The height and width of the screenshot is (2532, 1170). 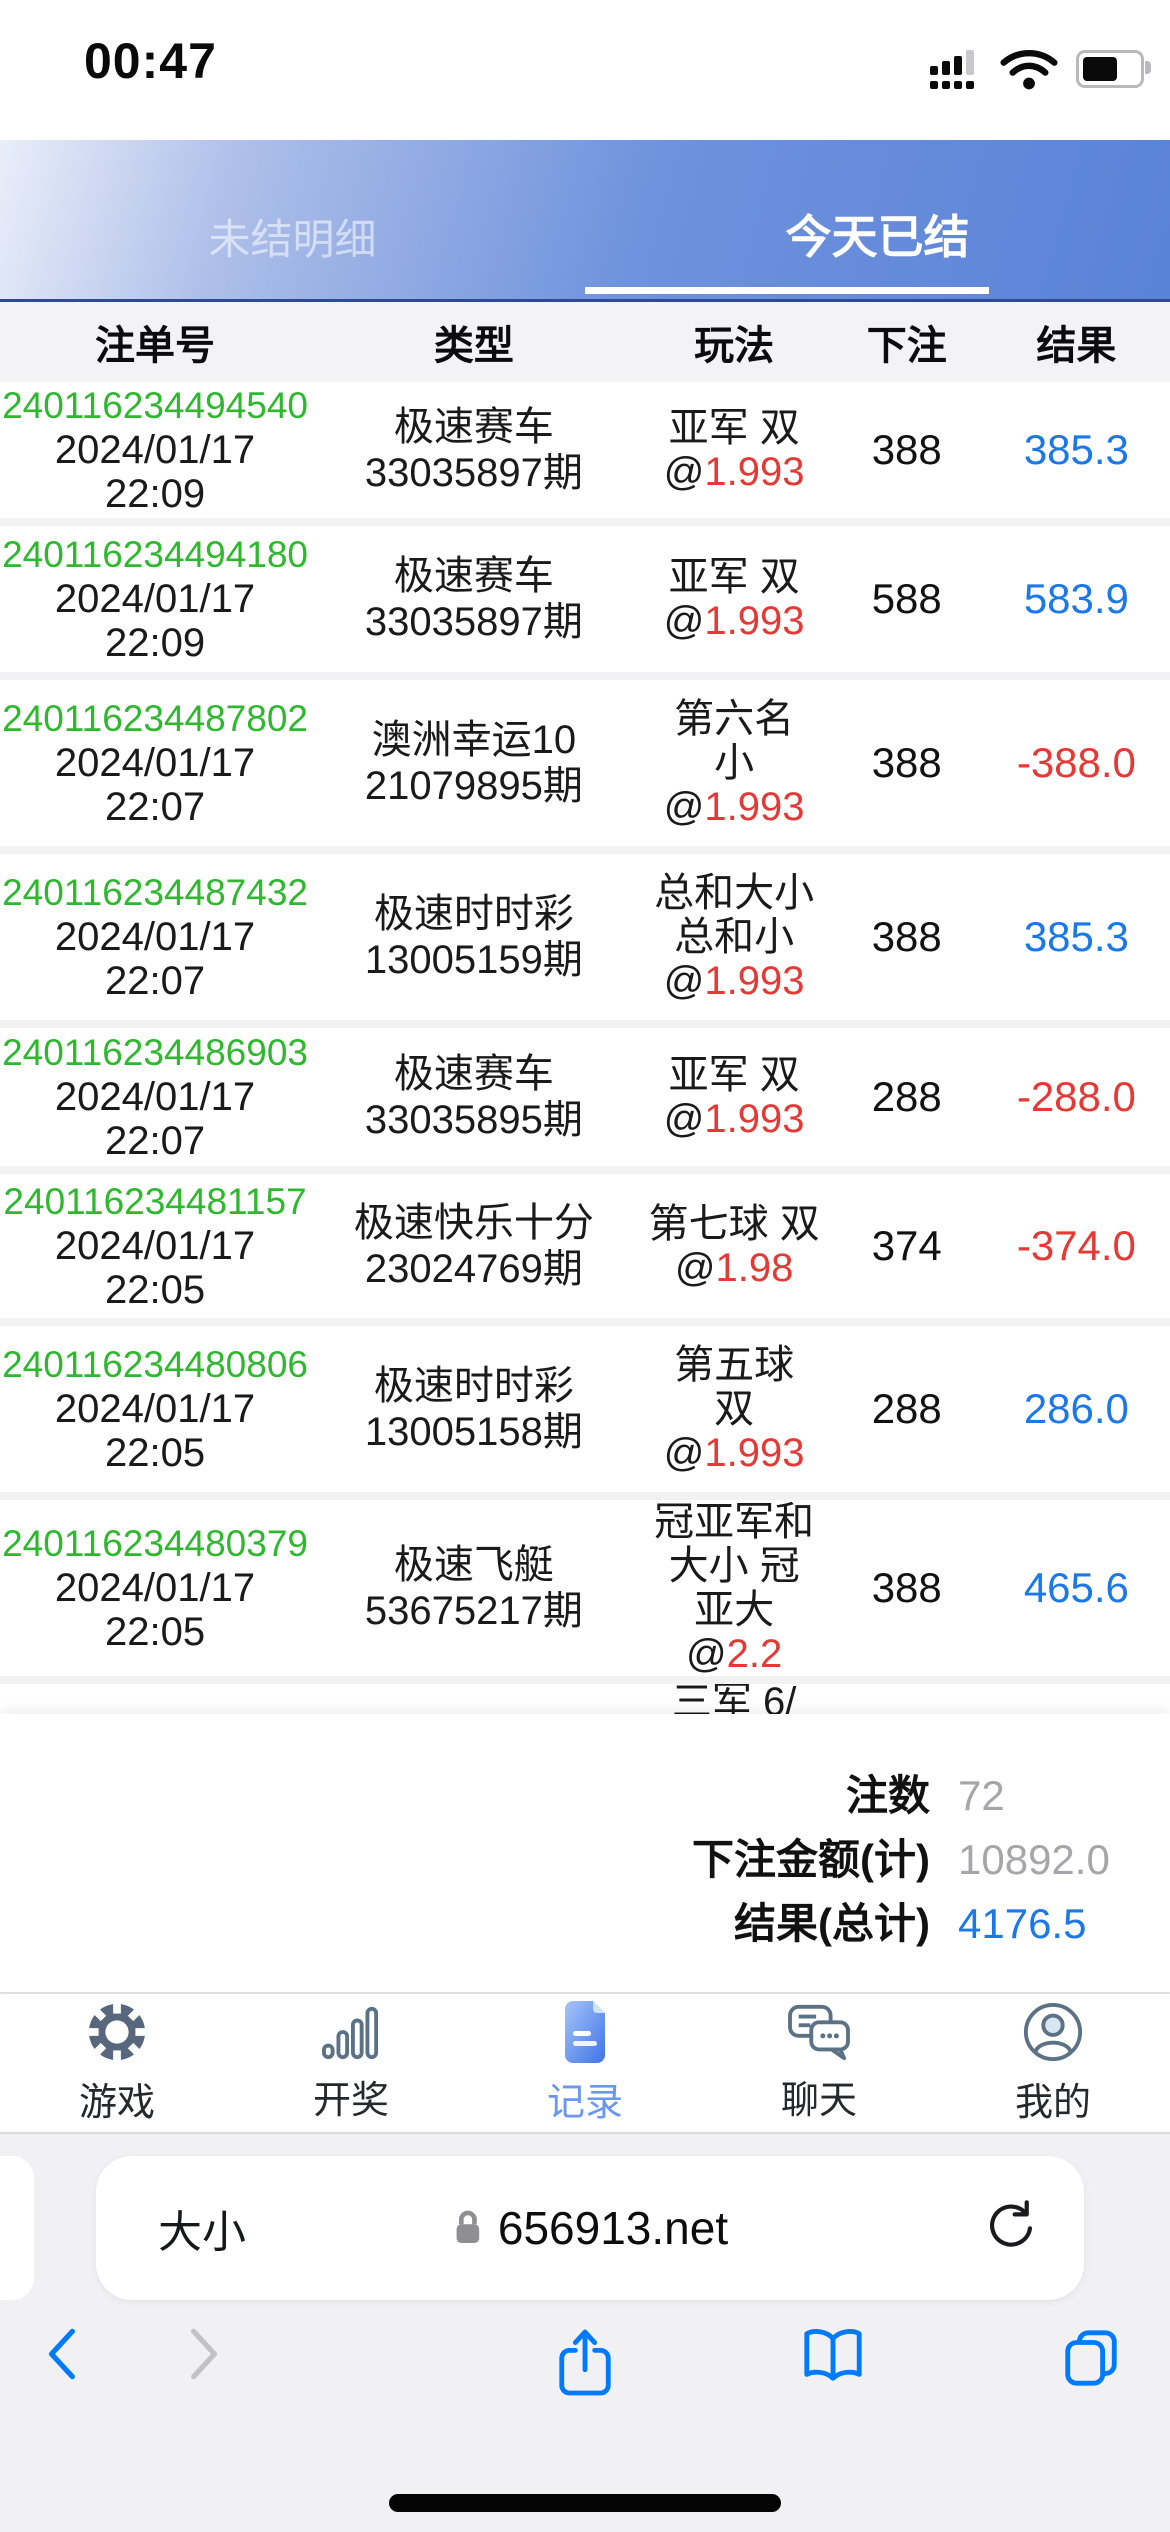 What do you see at coordinates (734, 1268) in the screenshot?
I see `odds: @1.98` at bounding box center [734, 1268].